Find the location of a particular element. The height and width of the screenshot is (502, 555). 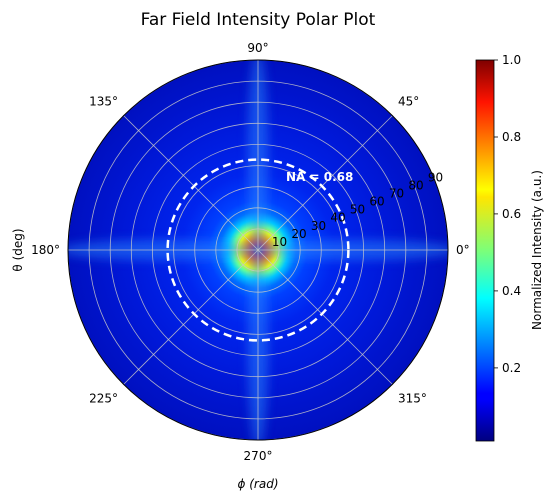

angular-tick-label: 90° is located at coordinates (257, 48).